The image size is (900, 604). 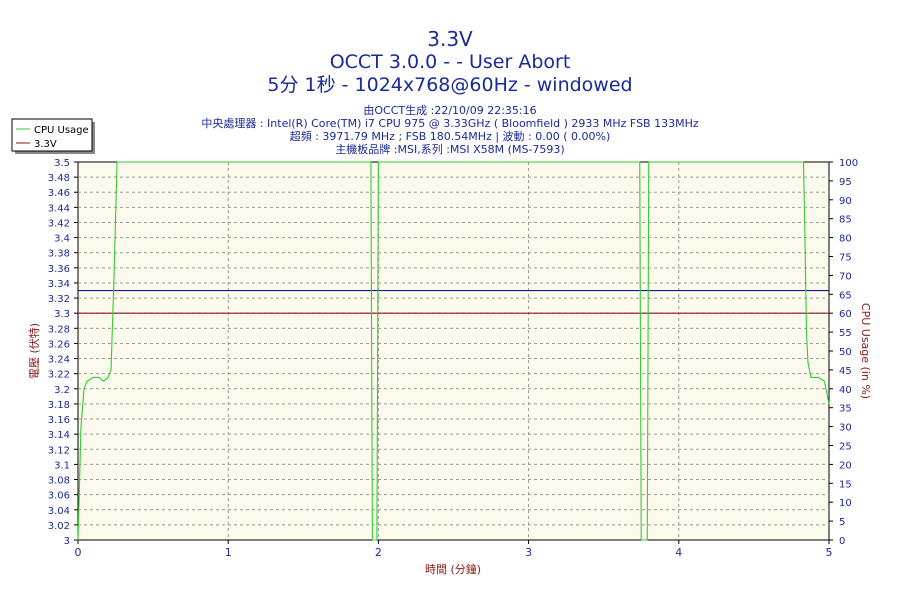 I want to click on y-tick-label-left: 3.42, so click(x=59, y=223).